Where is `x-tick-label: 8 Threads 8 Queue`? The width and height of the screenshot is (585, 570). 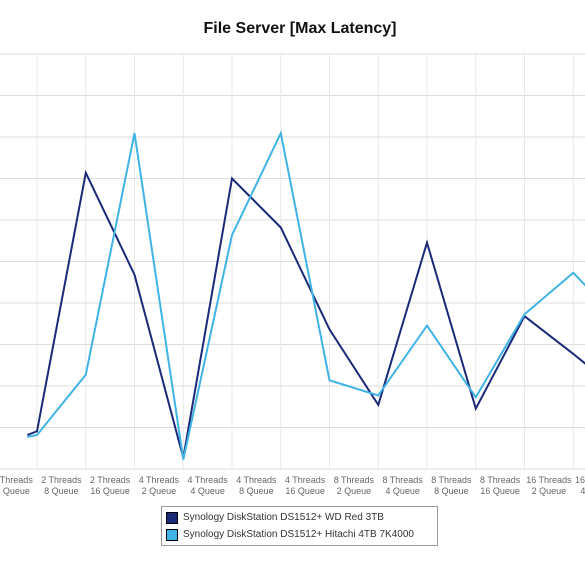
x-tick-label: 8 Threads 8 Queue is located at coordinates (451, 485).